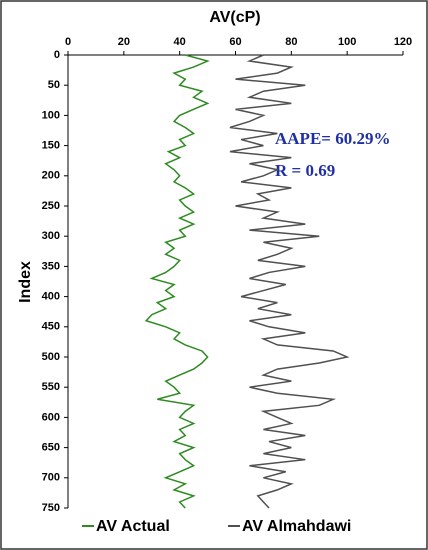  Describe the element at coordinates (57, 55) in the screenshot. I see `y-tick-label: 0` at that location.